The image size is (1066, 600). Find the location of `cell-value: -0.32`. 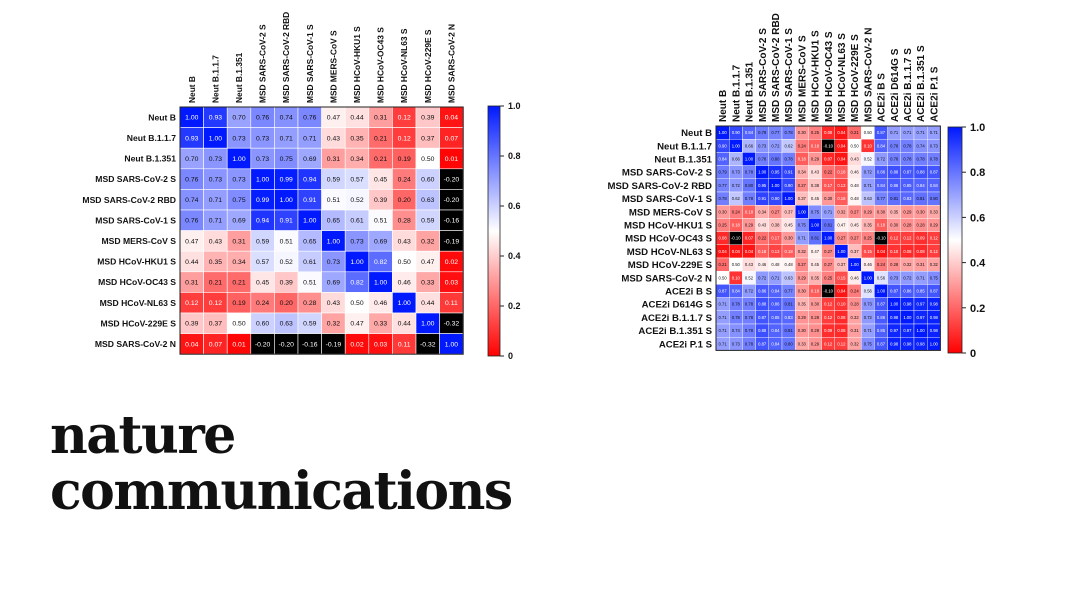

cell-value: -0.32 is located at coordinates (452, 324).